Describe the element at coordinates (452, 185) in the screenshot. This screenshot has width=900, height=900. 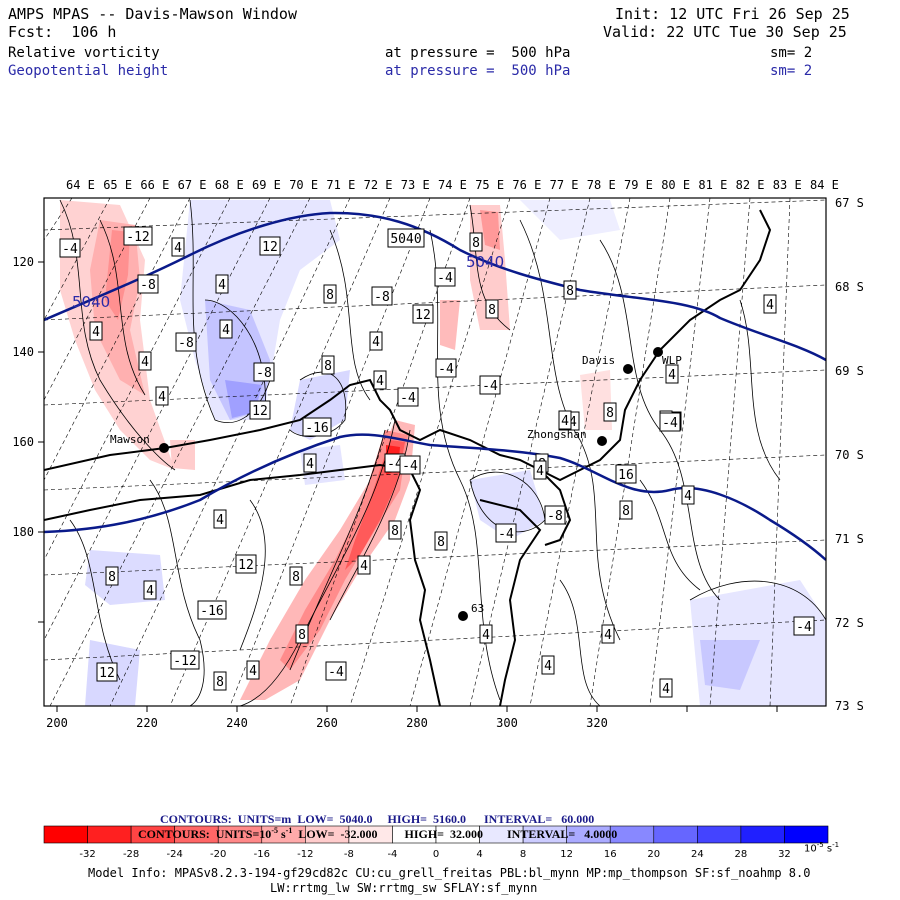
I see `longitude-label: 74 E` at that location.